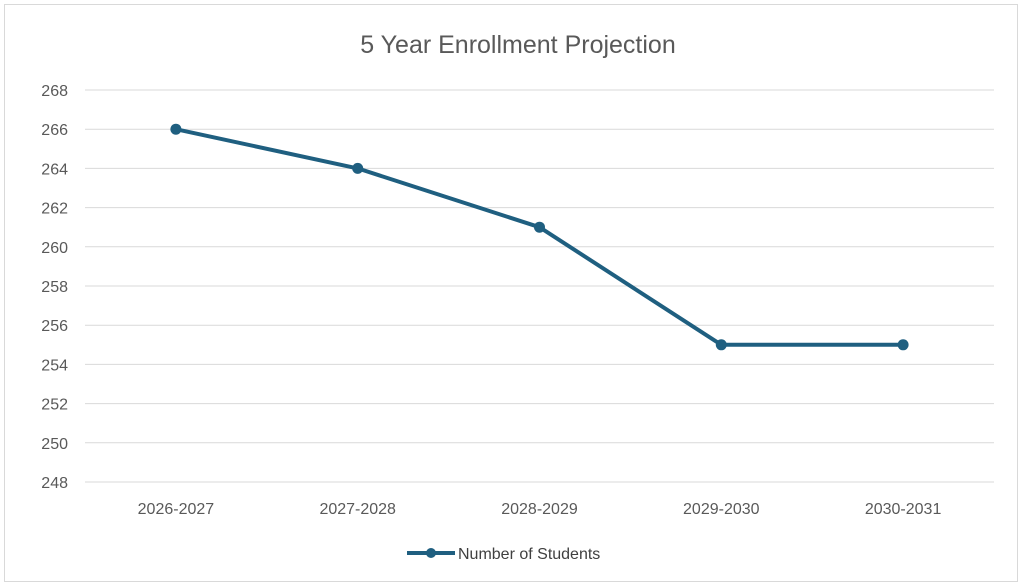 The height and width of the screenshot is (588, 1030). I want to click on legend-marker, so click(431, 553).